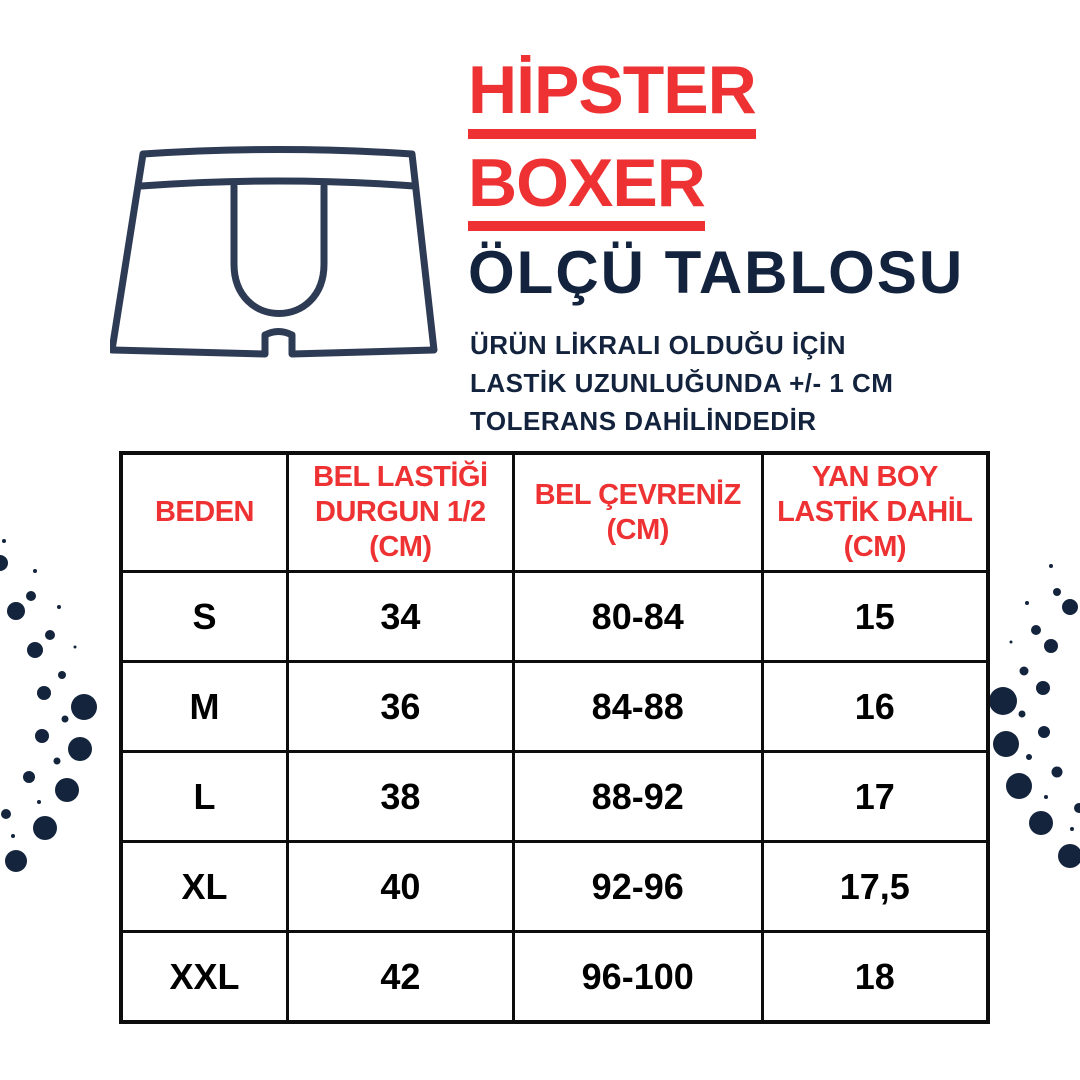 The image size is (1080, 1080). Describe the element at coordinates (612, 97) in the screenshot. I see `product-title-line1: HİPSTER` at that location.